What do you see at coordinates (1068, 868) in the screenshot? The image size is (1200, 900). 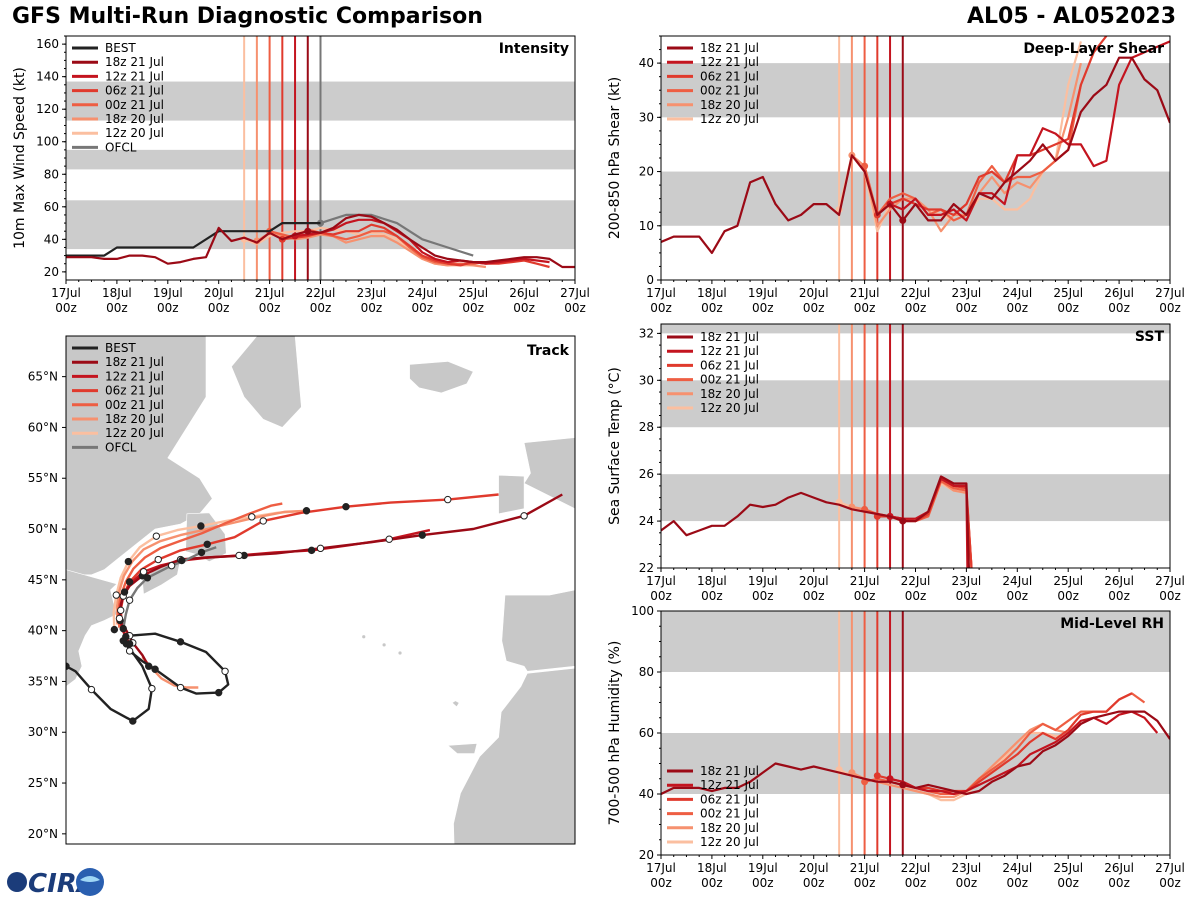 I see `rh-xtick-label: 25Jul` at bounding box center [1068, 868].